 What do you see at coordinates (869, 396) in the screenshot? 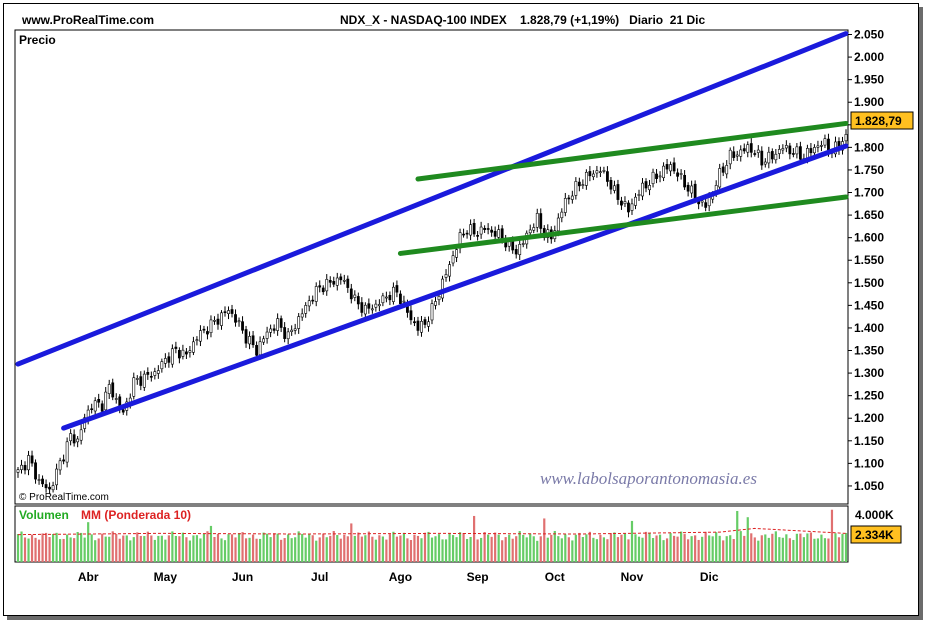
I see `y-tick-label: 1.250` at bounding box center [869, 396].